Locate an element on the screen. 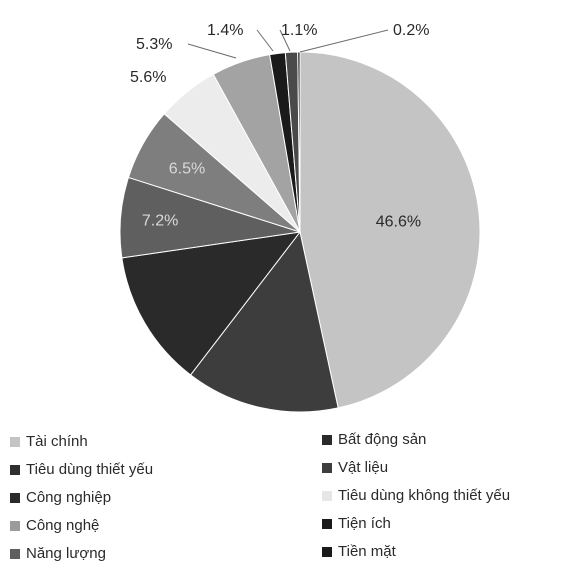  legend-item: Vật liệu is located at coordinates (355, 468).